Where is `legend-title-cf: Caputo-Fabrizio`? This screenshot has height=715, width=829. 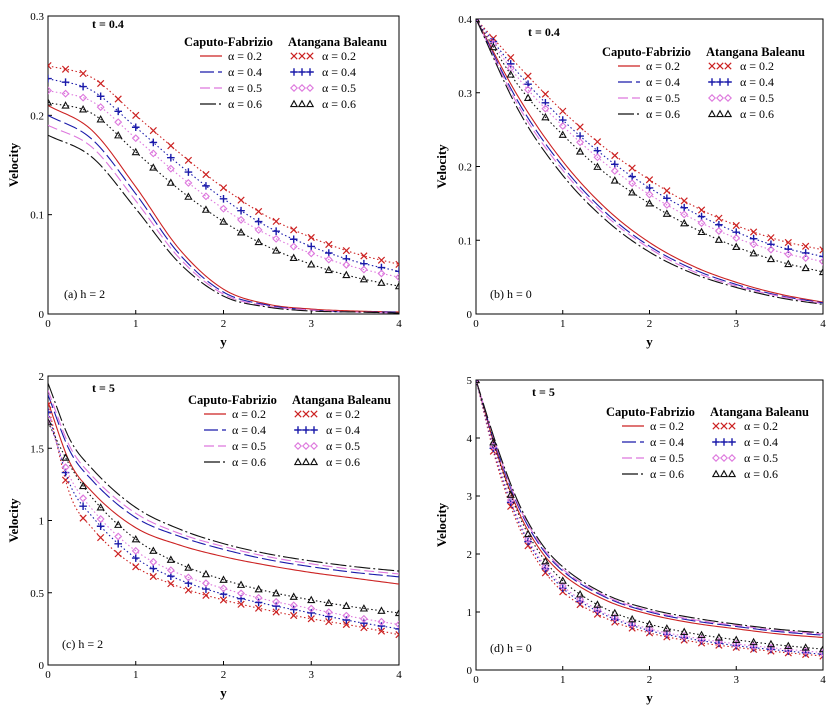 legend-title-cf: Caputo-Fabrizio is located at coordinates (228, 42).